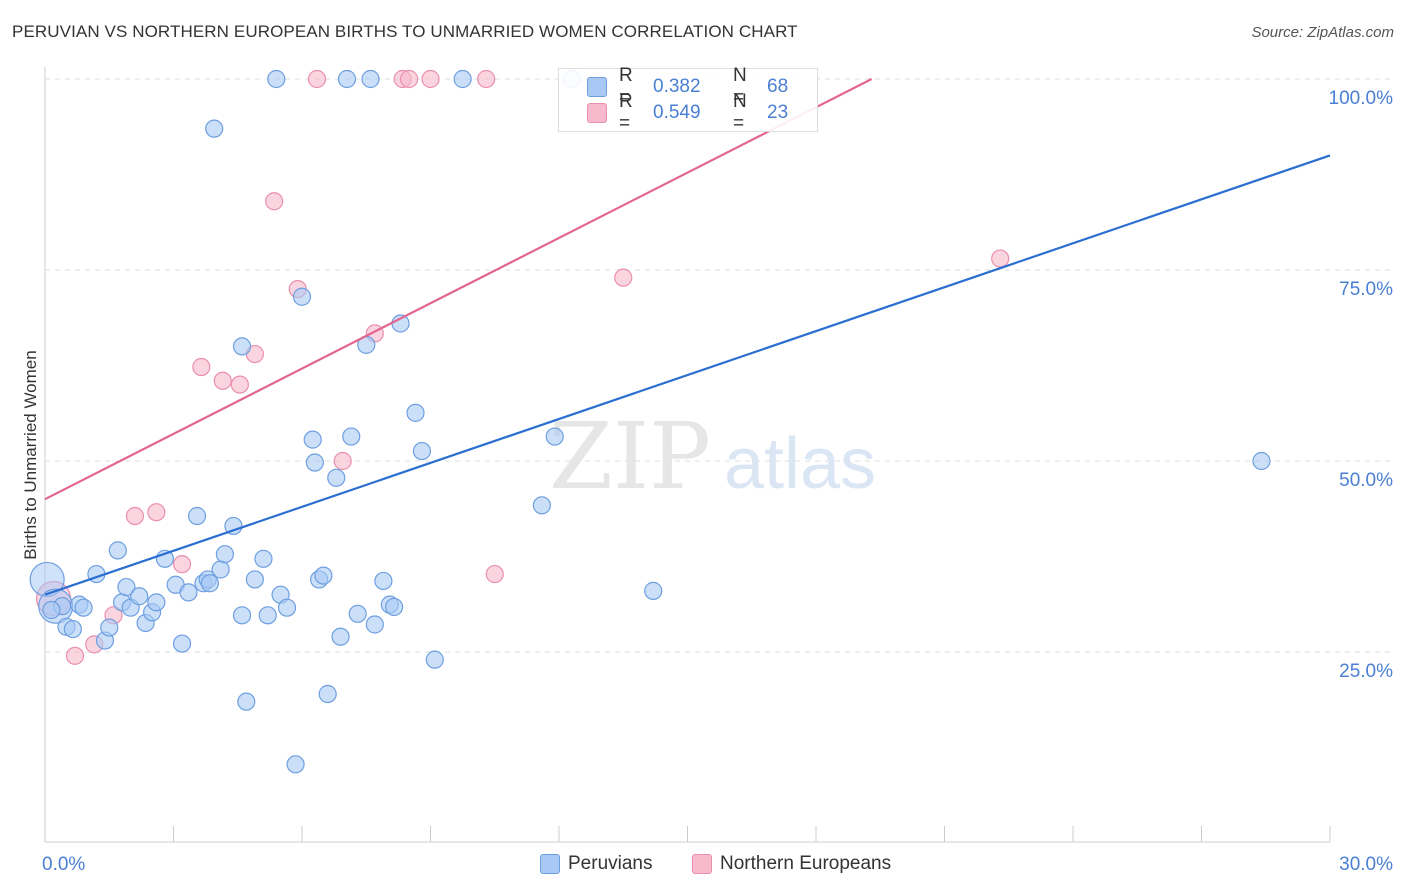 The width and height of the screenshot is (1406, 892). Describe the element at coordinates (1366, 864) in the screenshot. I see `x-tick-label: 30.0%` at that location.